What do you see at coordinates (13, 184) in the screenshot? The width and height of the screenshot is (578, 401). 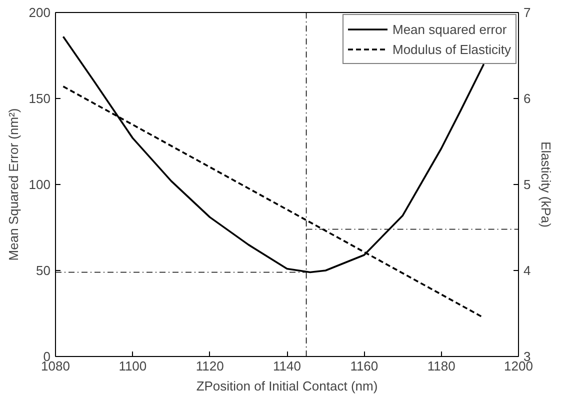 I see `y-axis-title: Mean Squared Error (nm²)` at bounding box center [13, 184].